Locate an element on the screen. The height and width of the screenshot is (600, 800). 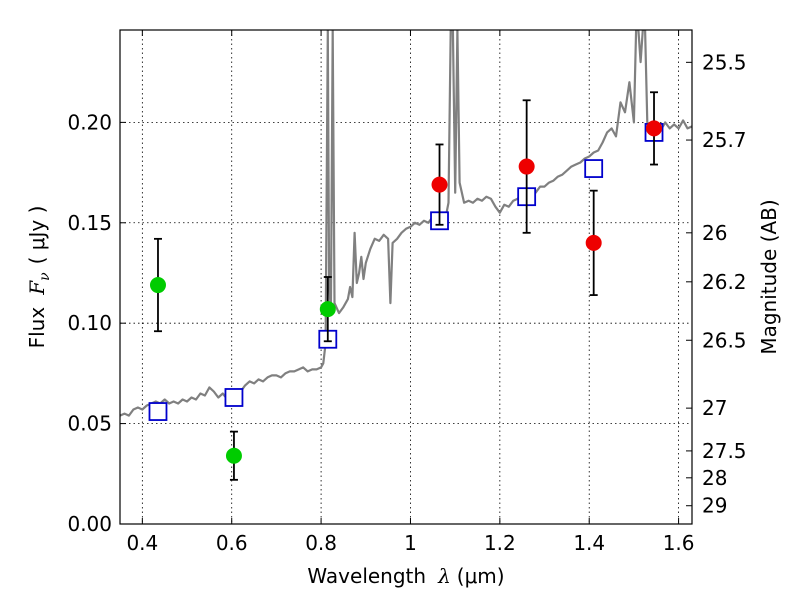
y-axis-label: FluxFν( μJy ) is located at coordinates (39, 277).